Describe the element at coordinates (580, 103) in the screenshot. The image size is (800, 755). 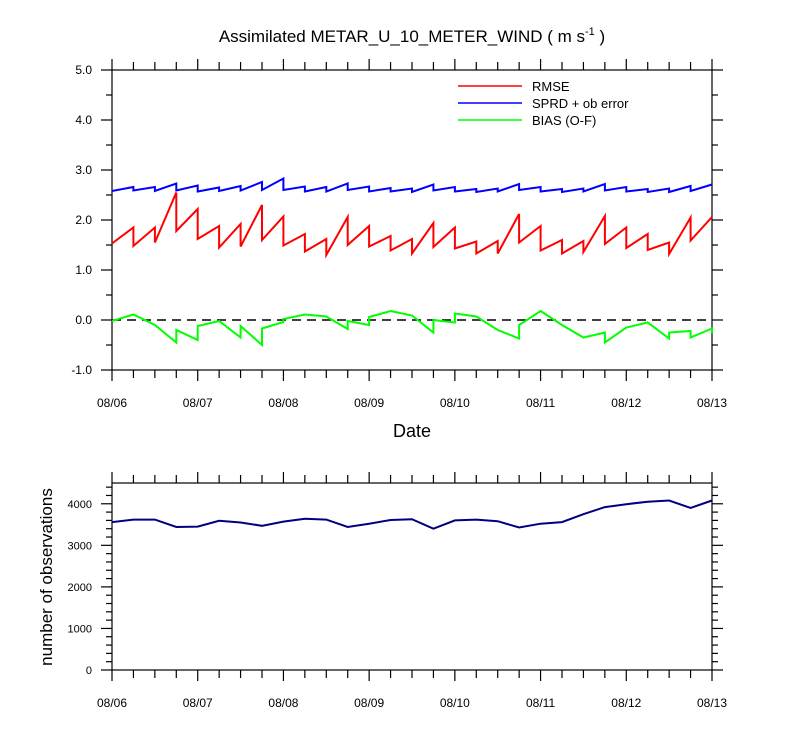
I see `legend-label: SPRD + ob error` at that location.